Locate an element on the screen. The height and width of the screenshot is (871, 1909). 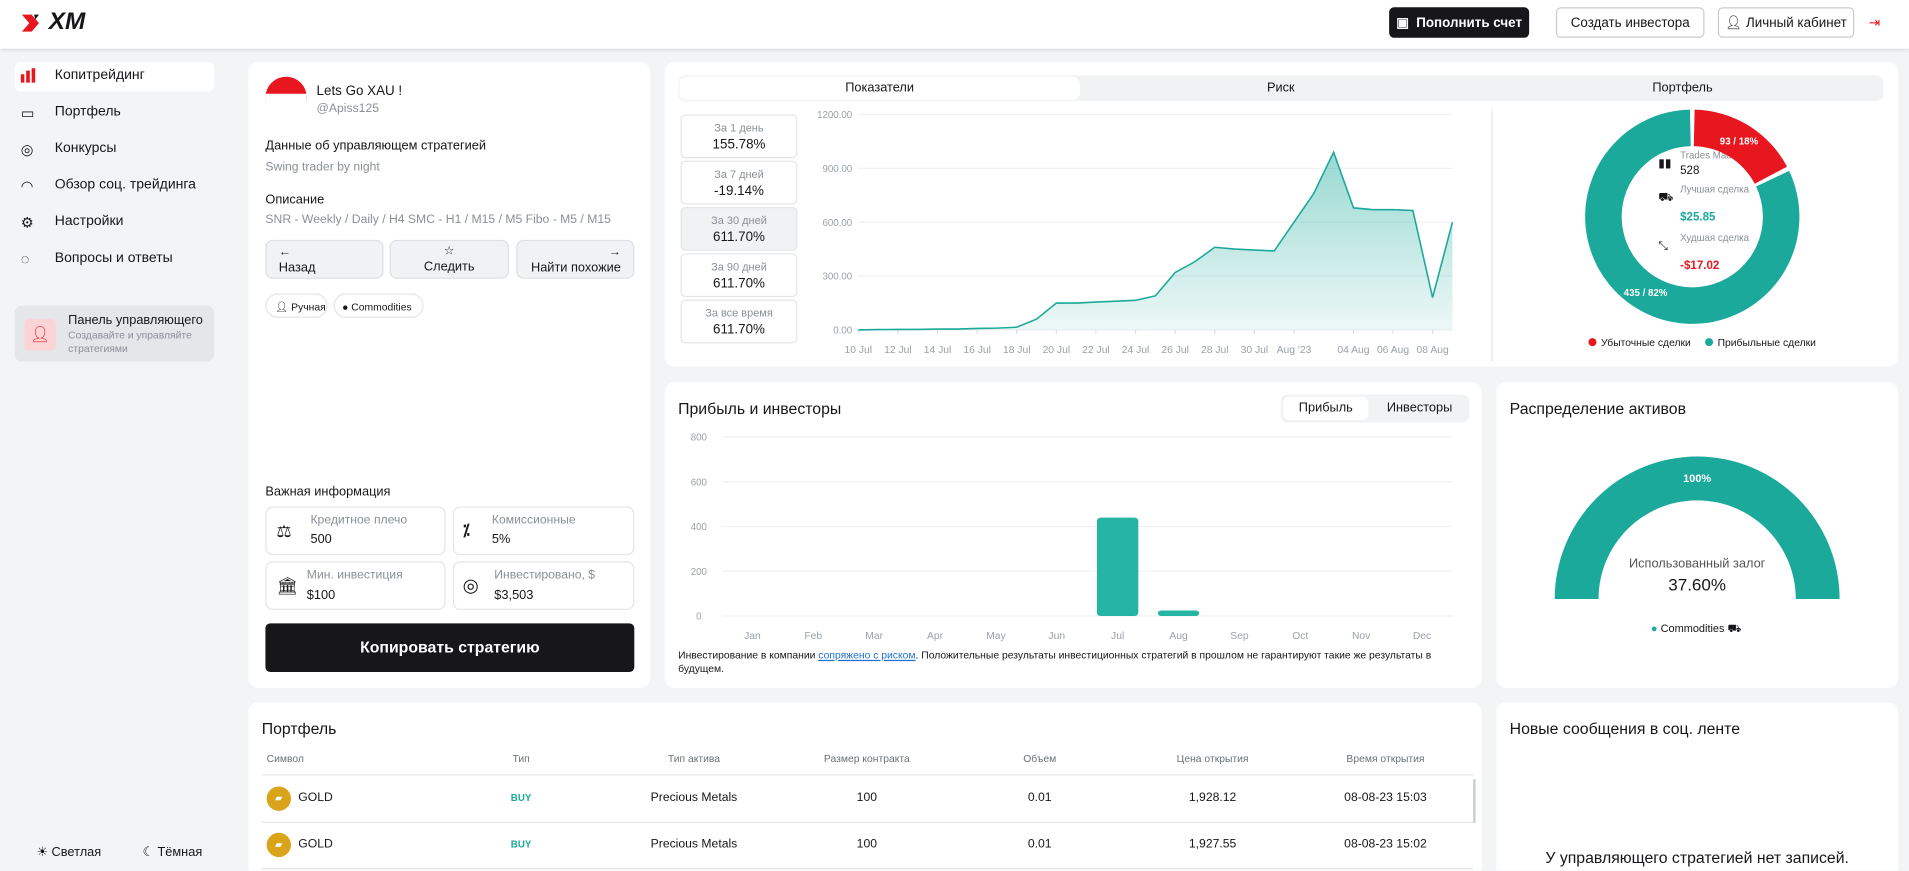
column-header: Объем is located at coordinates (1040, 758).